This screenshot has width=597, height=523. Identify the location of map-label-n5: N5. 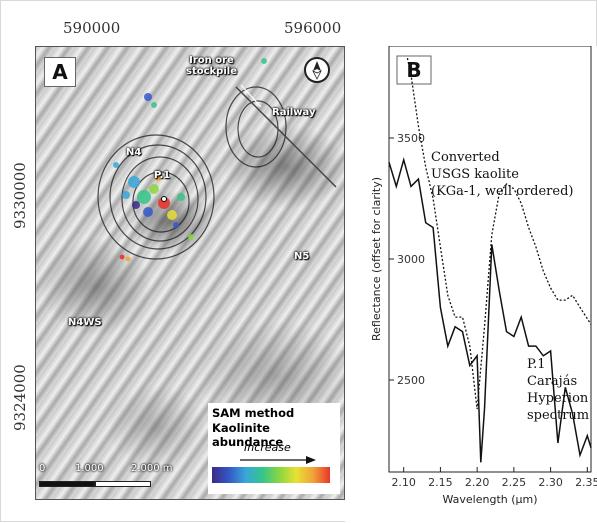
(302, 256).